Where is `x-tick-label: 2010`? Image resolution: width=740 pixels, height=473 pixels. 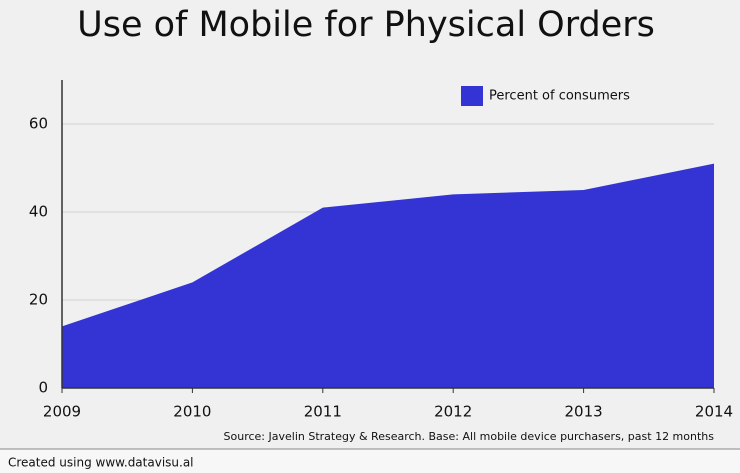
x-tick-label: 2010 is located at coordinates (192, 412).